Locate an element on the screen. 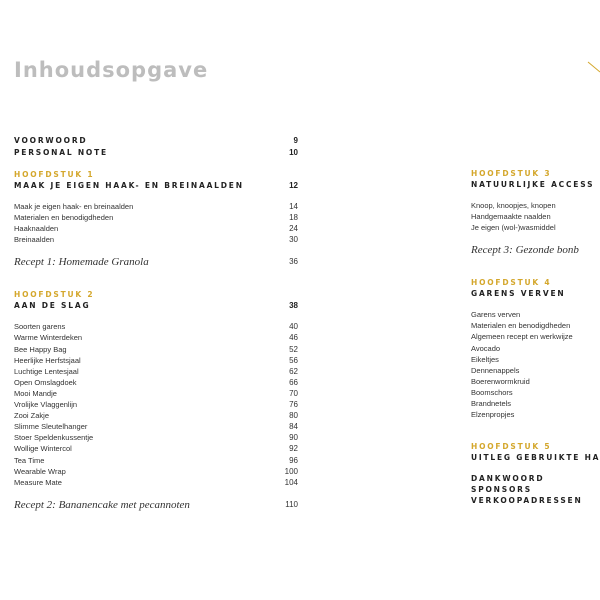  toc-item: Luchtige Lentesjaal is located at coordinates (46, 371).